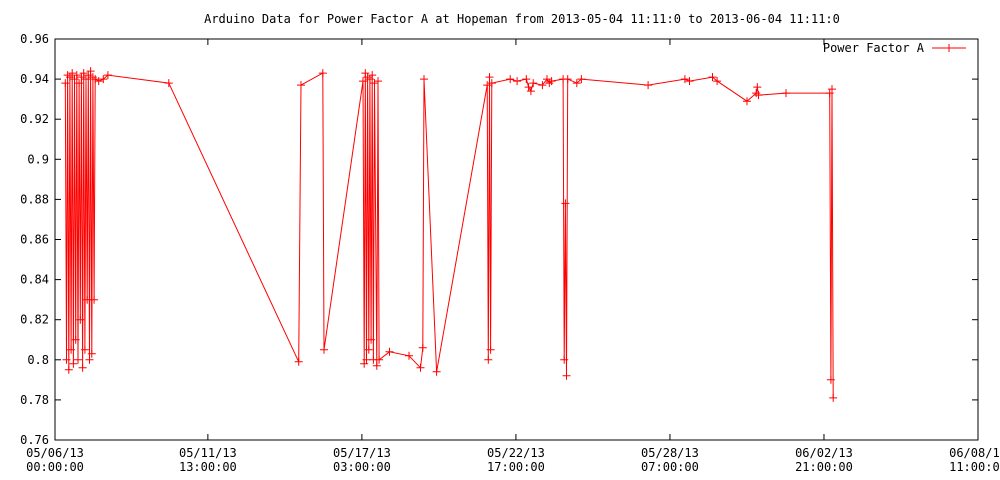  What do you see at coordinates (949, 48) in the screenshot?
I see `legend-marker` at bounding box center [949, 48].